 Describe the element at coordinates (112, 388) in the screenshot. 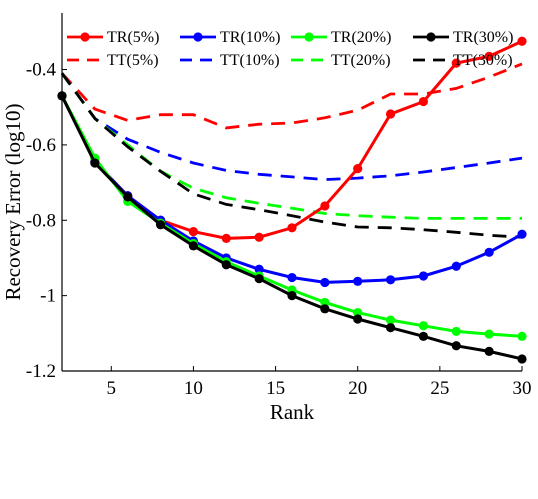

I see `x-tick-label: 5` at that location.